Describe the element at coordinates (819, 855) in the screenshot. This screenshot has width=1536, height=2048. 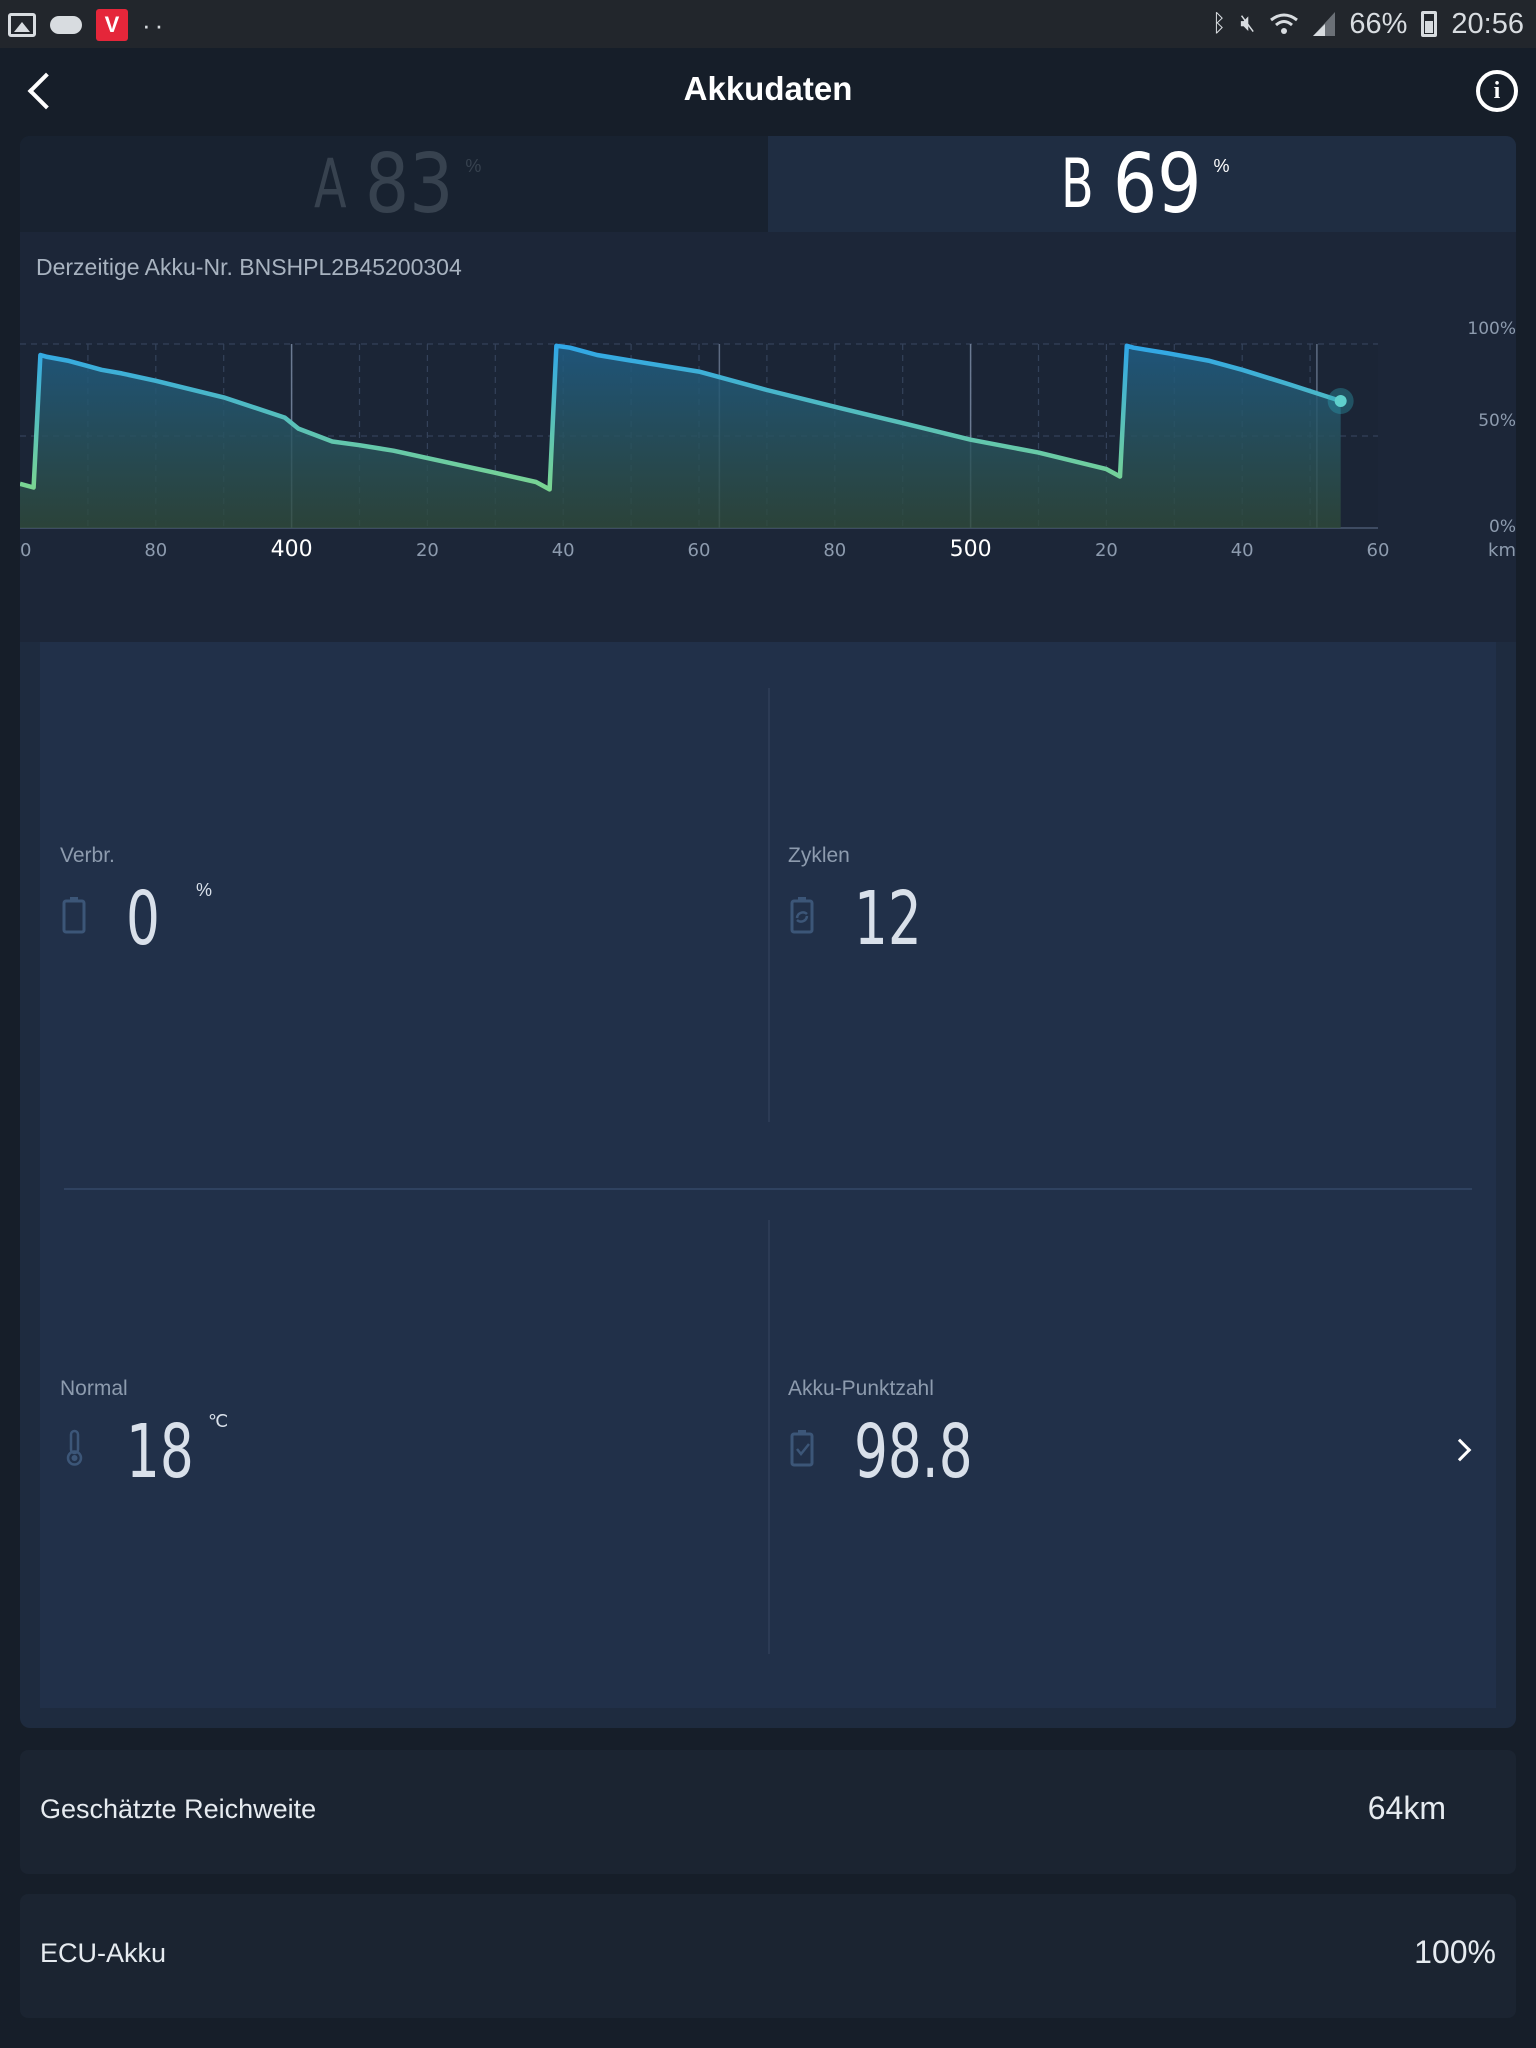
I see `stat-label: Zyklen` at that location.